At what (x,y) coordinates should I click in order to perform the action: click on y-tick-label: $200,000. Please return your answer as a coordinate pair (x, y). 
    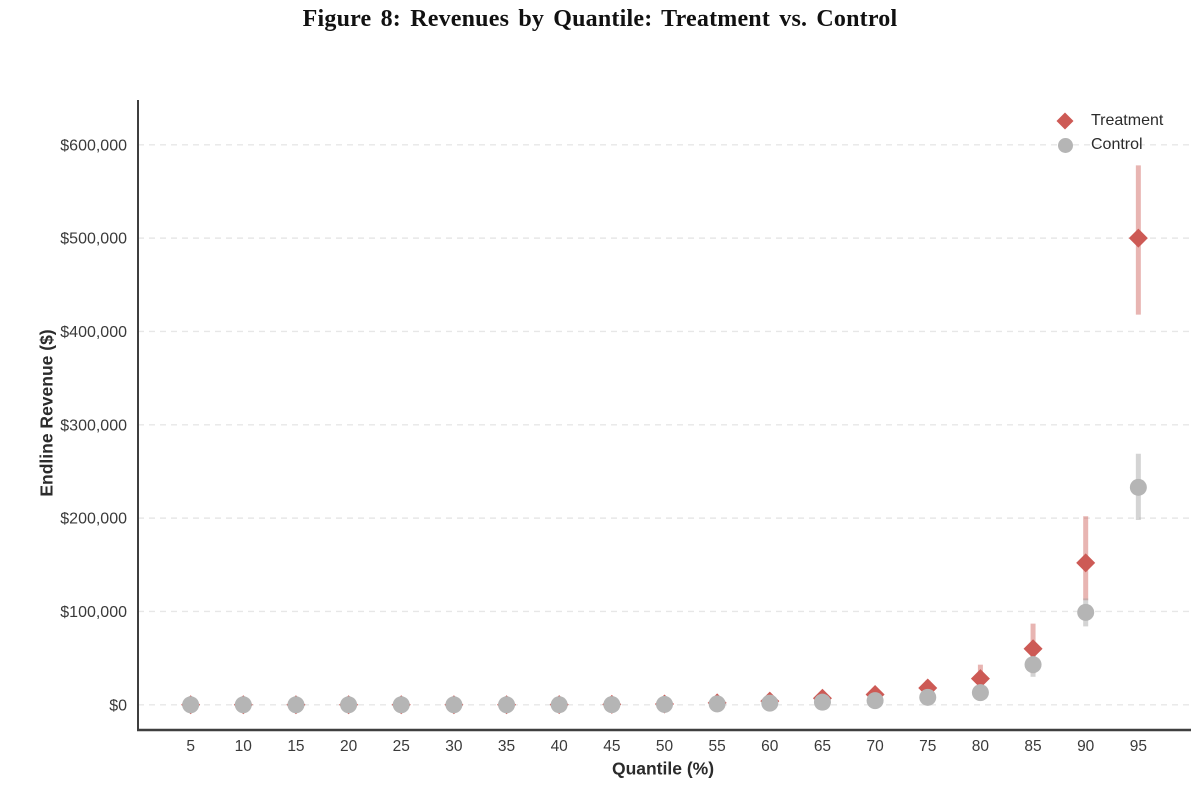
    Looking at the image, I should click on (93, 519).